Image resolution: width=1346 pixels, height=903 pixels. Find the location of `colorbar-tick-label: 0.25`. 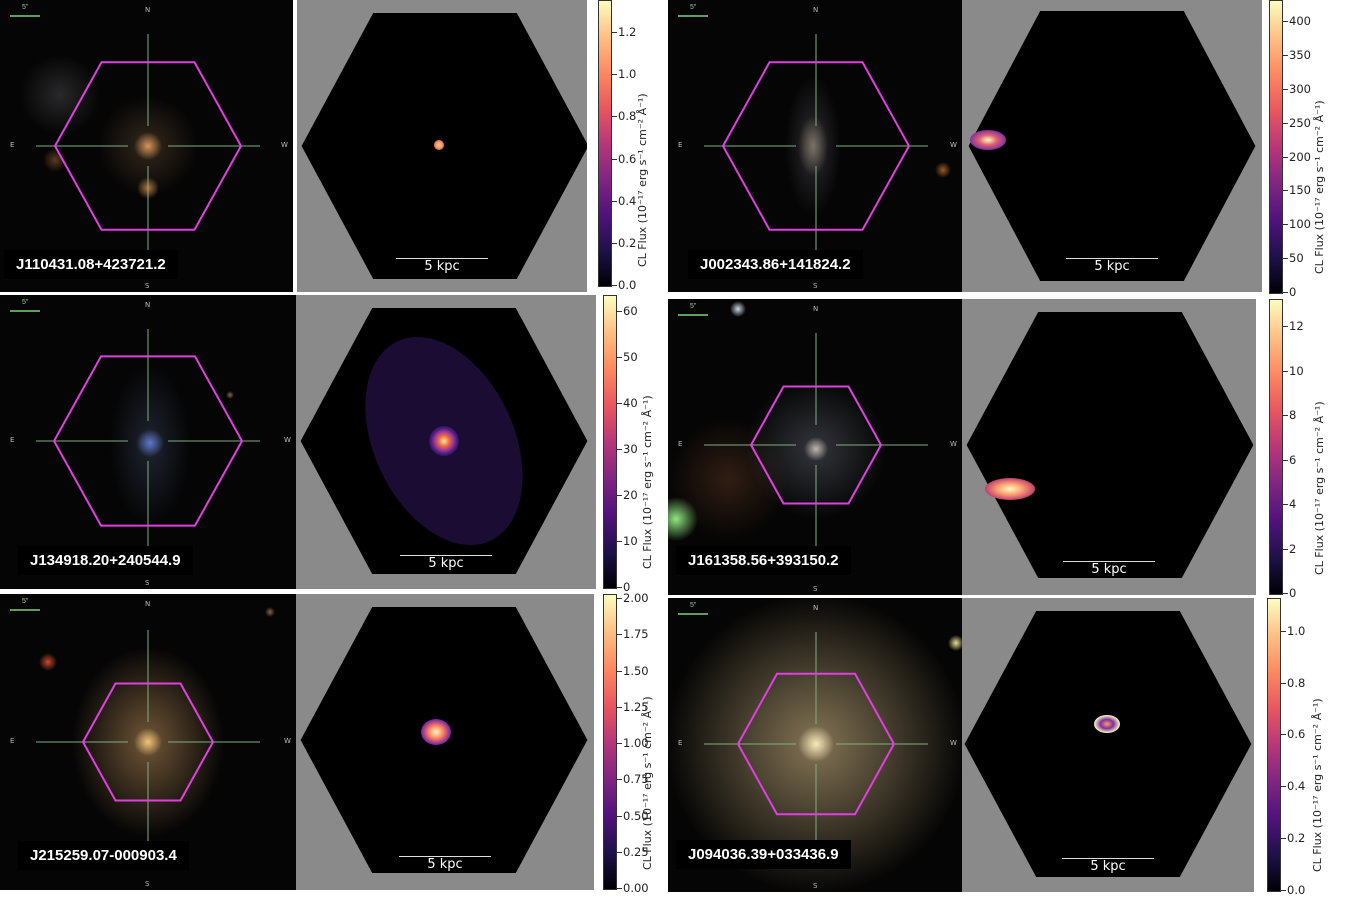

colorbar-tick-label: 0.25 is located at coordinates (636, 851).